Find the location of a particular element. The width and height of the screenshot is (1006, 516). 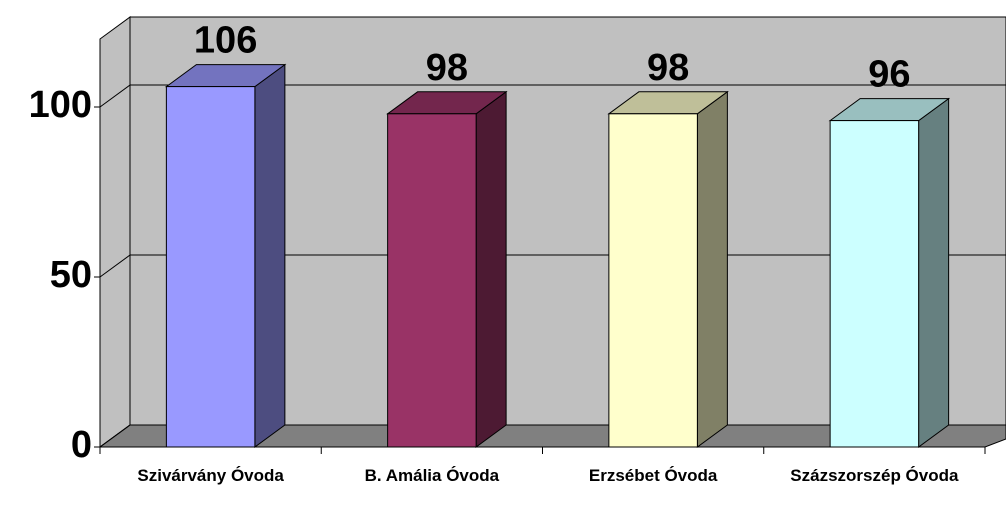

x-tick-label: Szivárvány Óvoda is located at coordinates (210, 475).